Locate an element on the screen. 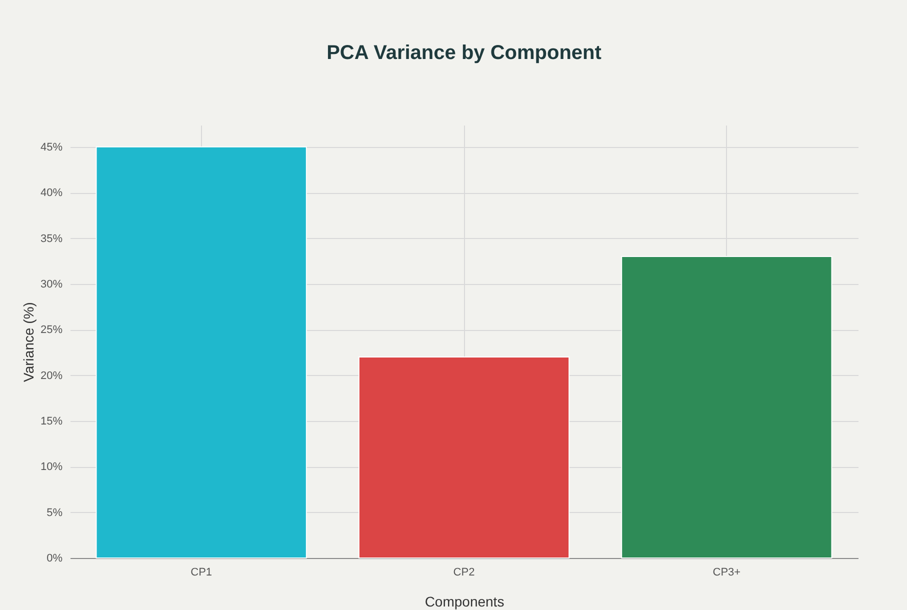  chart-title: PCA Variance by Component is located at coordinates (464, 53).